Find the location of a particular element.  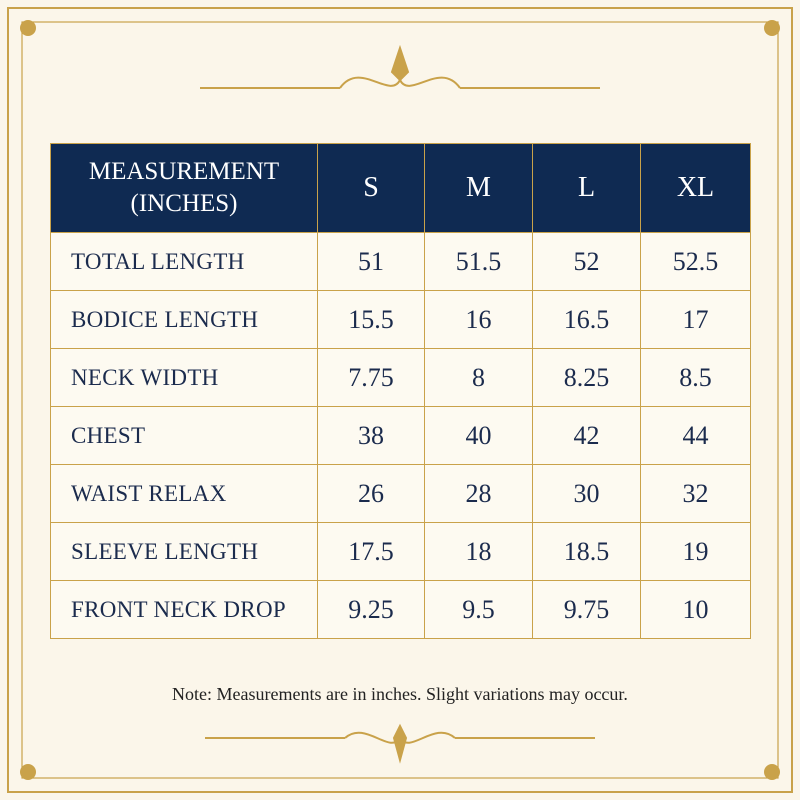

value-cell: 17.5 is located at coordinates (371, 551).